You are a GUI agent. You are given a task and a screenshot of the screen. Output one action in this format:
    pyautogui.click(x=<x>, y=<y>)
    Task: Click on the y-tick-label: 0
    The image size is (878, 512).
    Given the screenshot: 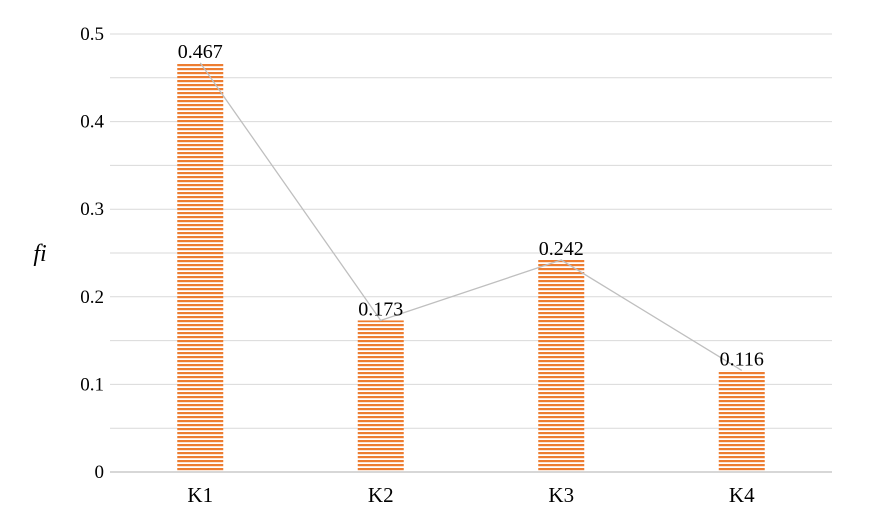 What is the action you would take?
    pyautogui.click(x=100, y=472)
    